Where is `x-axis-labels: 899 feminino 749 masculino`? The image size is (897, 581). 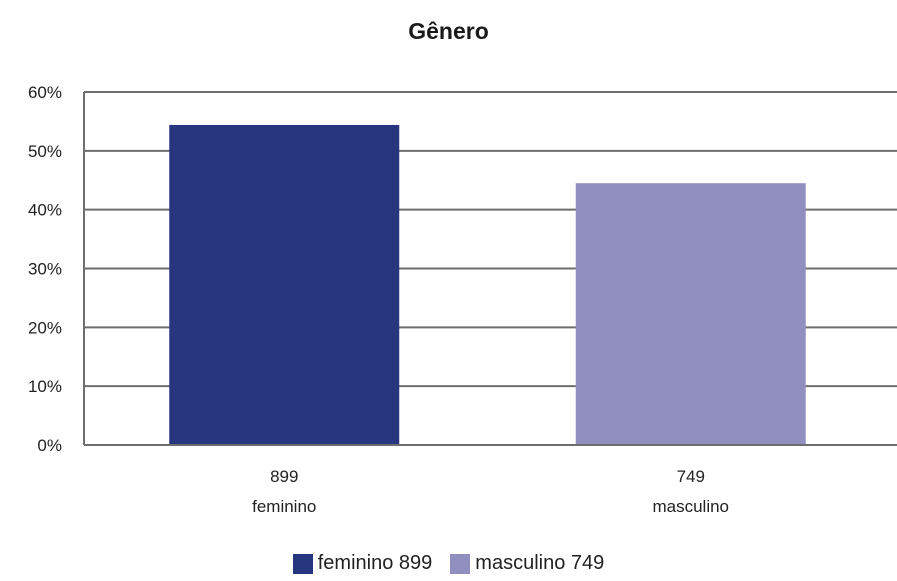 x-axis-labels: 899 feminino 749 masculino is located at coordinates (490, 491).